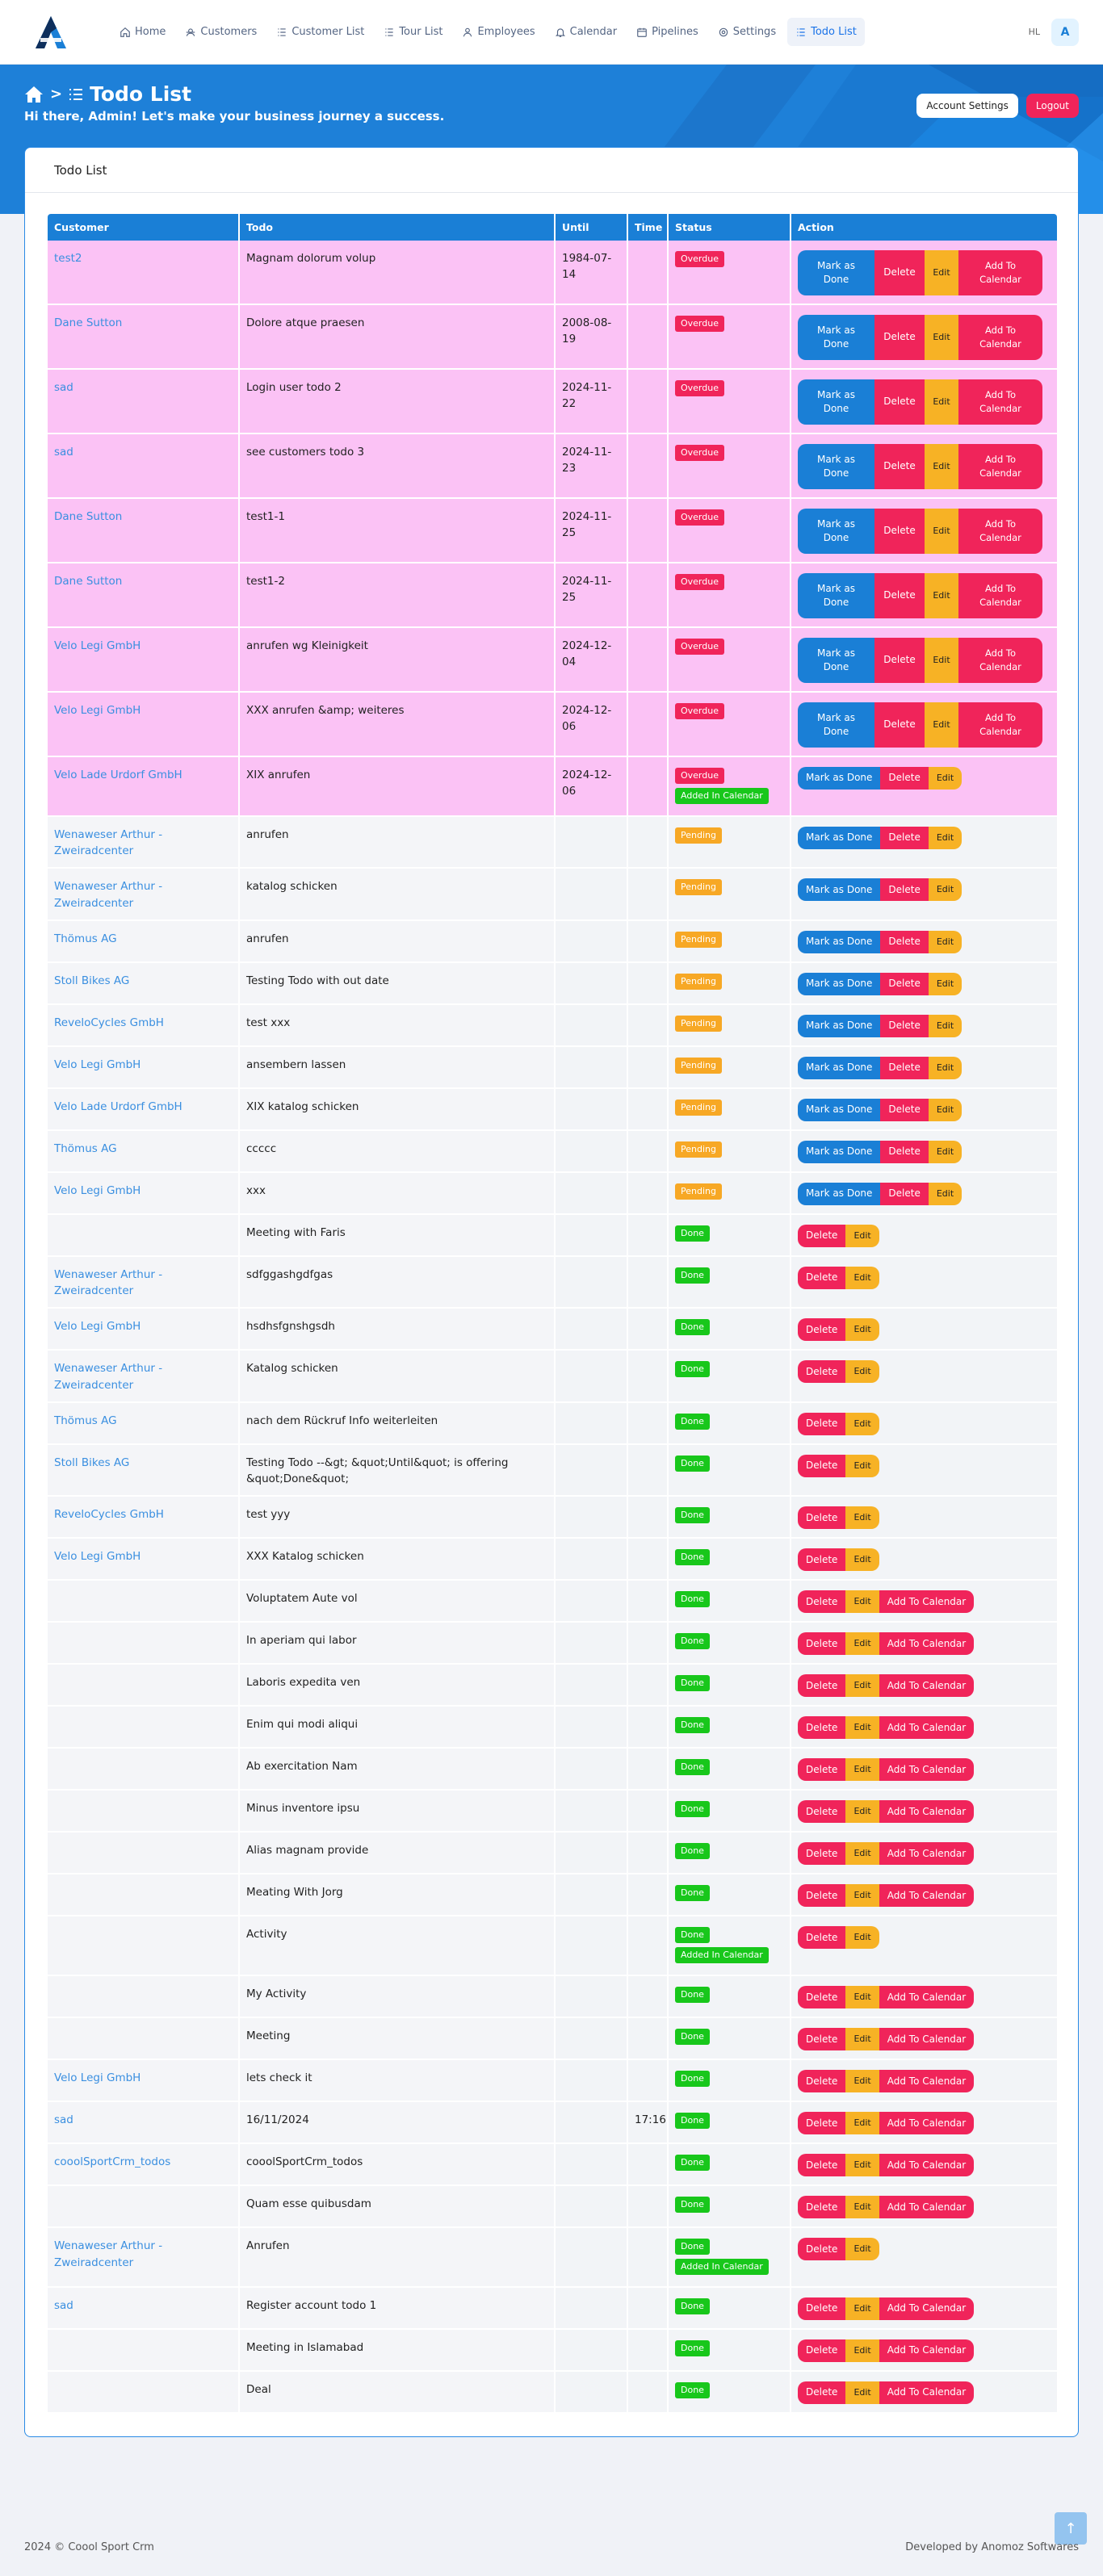  Describe the element at coordinates (112, 2162) in the screenshot. I see `customer-cell-text: cooolSportCrm_todos` at that location.